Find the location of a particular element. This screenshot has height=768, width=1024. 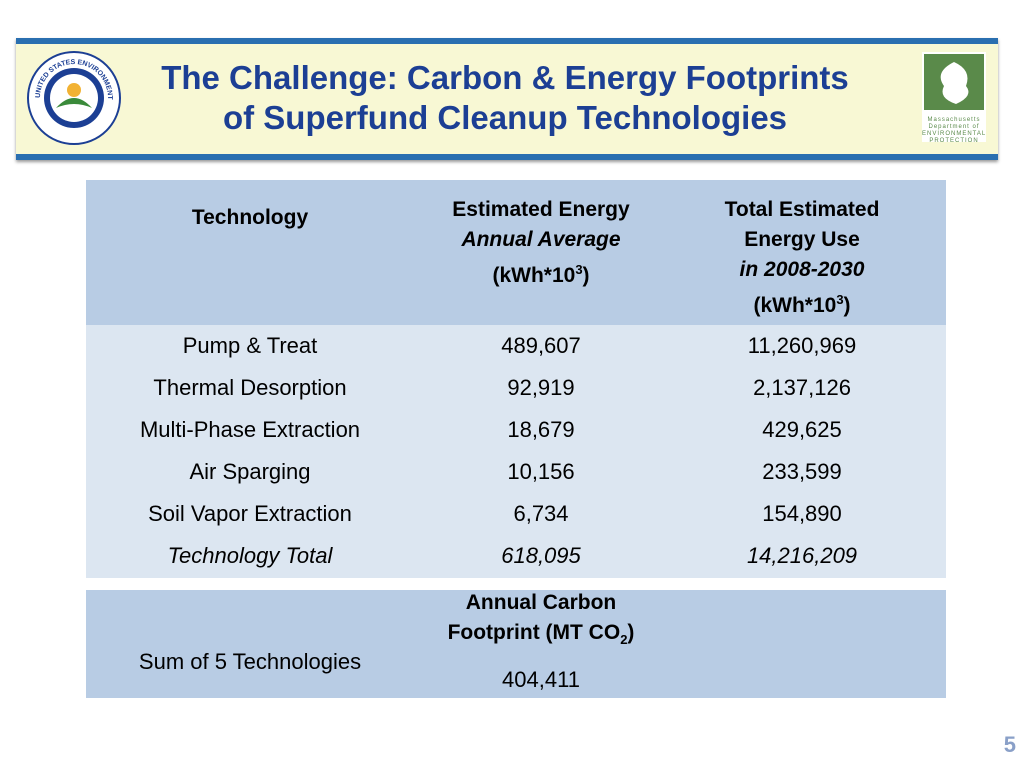

header-line: Total Estimated is located at coordinates (802, 209).